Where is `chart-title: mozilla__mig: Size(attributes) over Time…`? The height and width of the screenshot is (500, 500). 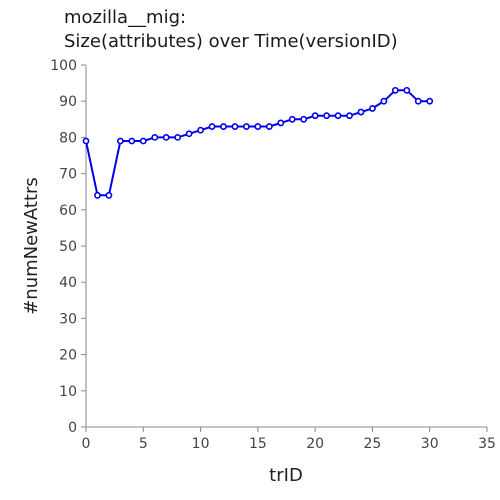
chart-title: mozilla__mig: Size(attributes) over Time… is located at coordinates (231, 30).